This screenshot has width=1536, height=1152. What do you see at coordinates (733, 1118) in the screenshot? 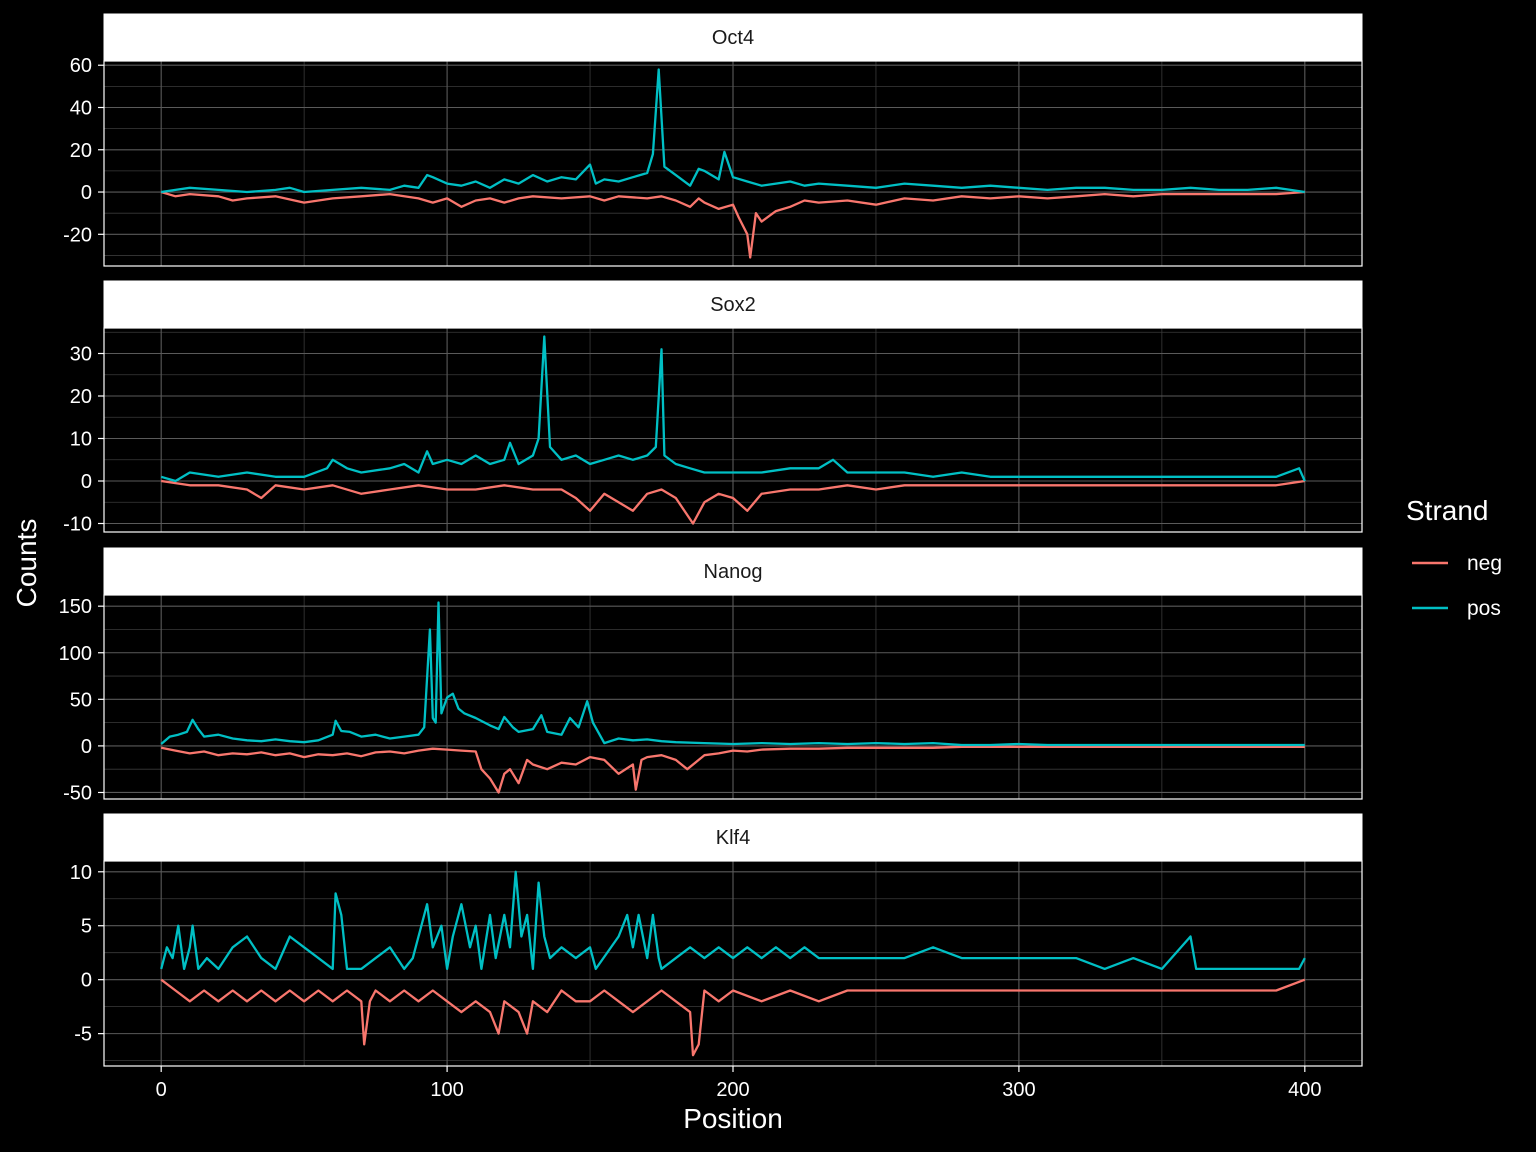
I see `x-axis-title: Position` at bounding box center [733, 1118].